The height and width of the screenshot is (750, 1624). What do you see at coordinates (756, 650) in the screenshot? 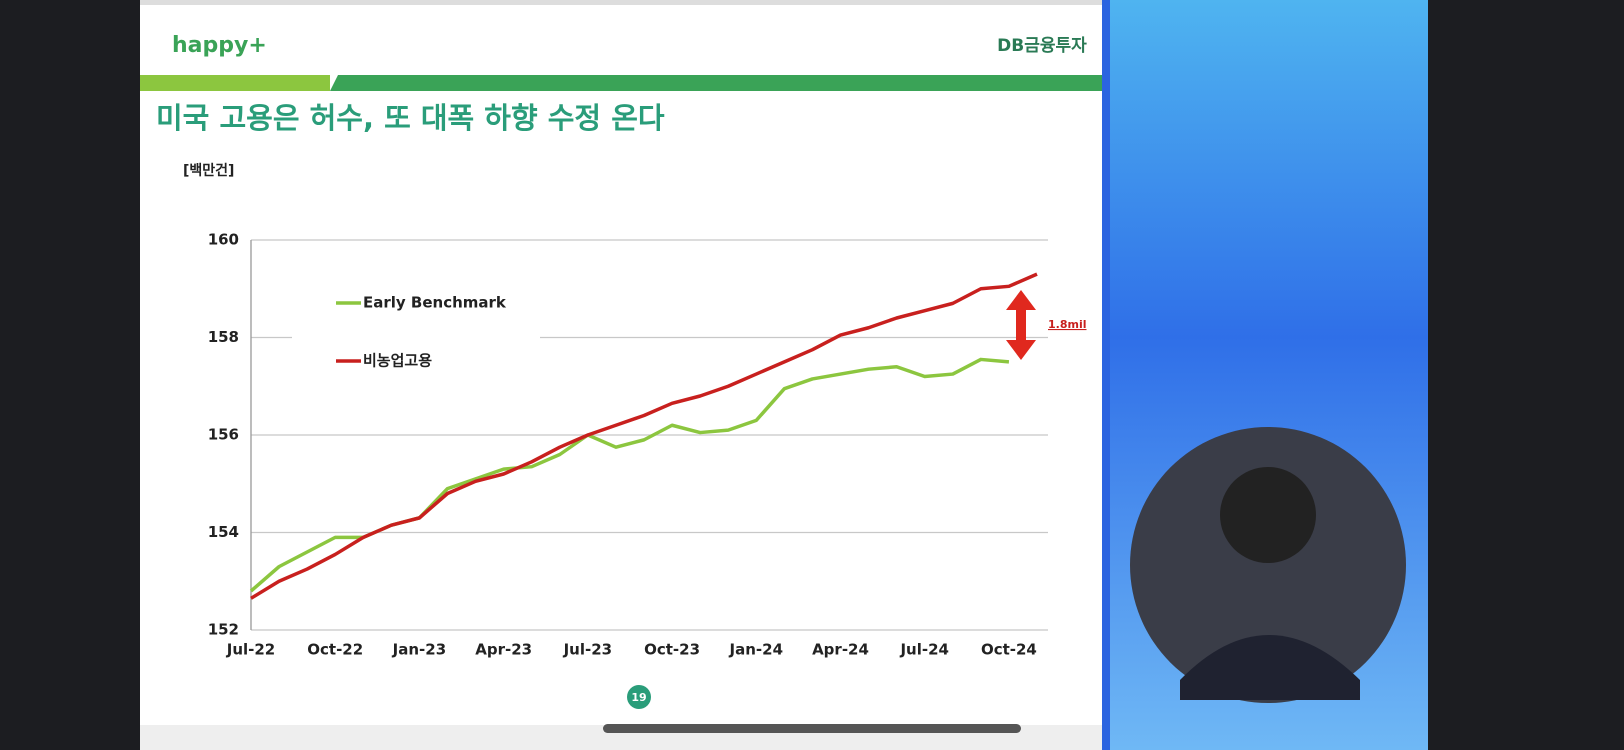
I see `x-tick-label: Jan-24` at bounding box center [756, 650].